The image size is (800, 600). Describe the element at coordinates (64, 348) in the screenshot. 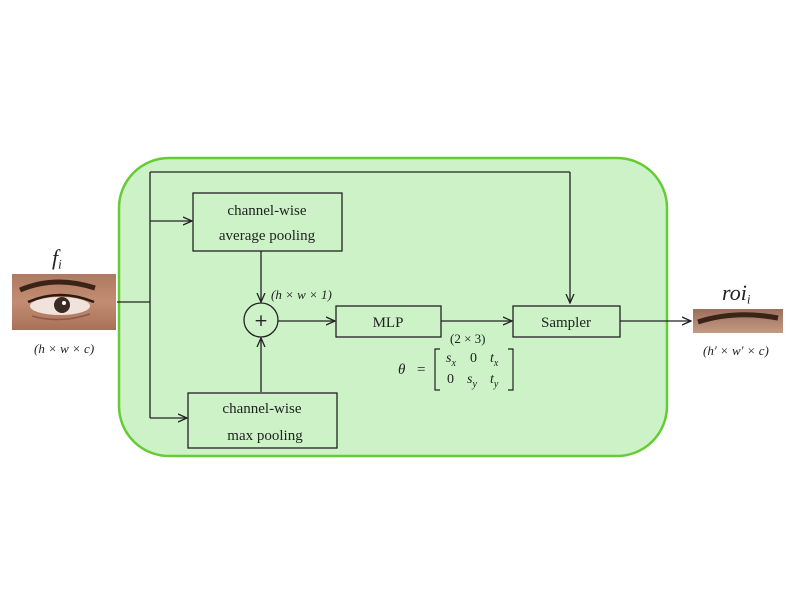

I see `input-dims: (h × w × c)` at that location.